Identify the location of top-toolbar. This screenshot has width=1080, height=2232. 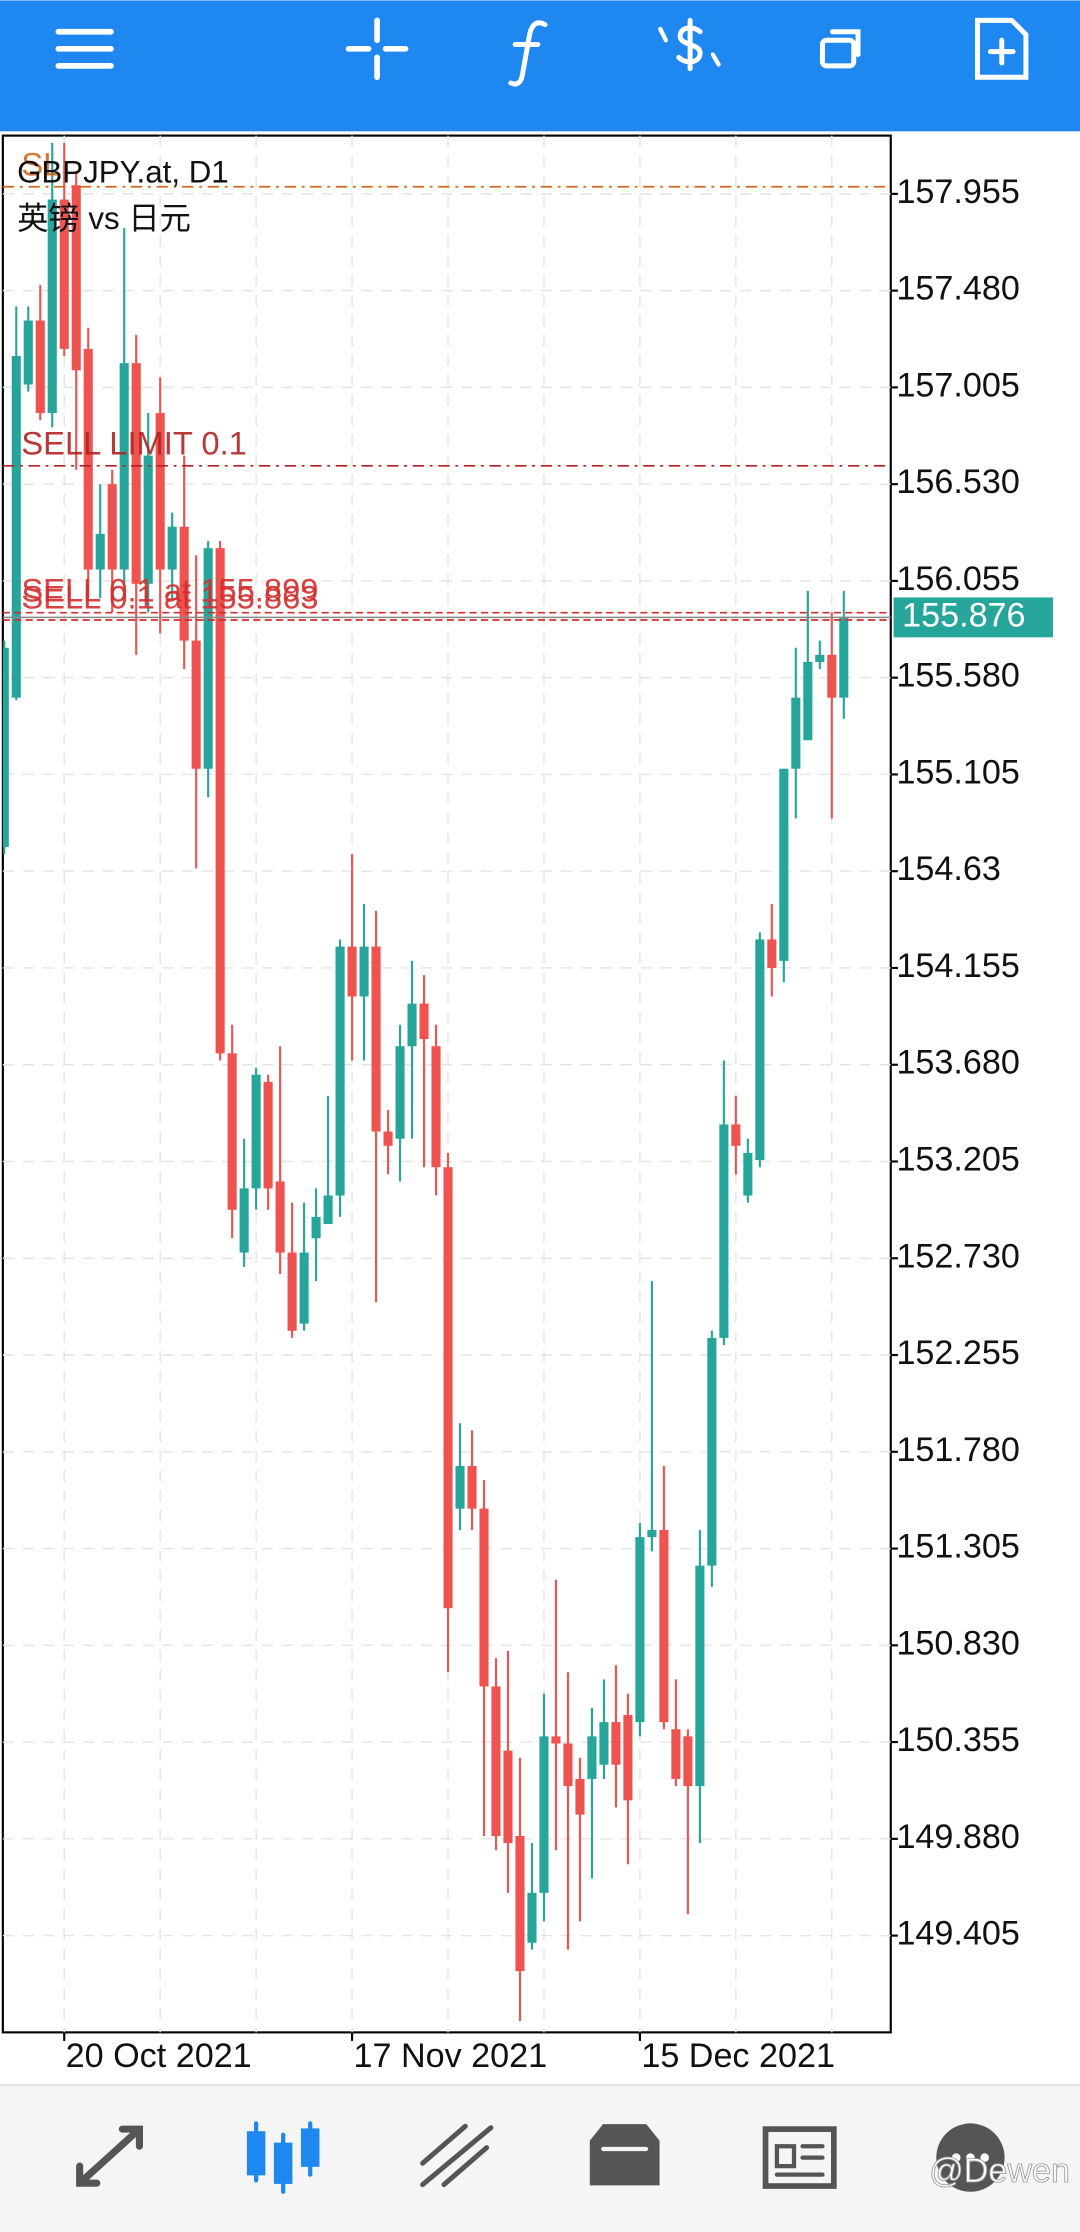
(540, 66).